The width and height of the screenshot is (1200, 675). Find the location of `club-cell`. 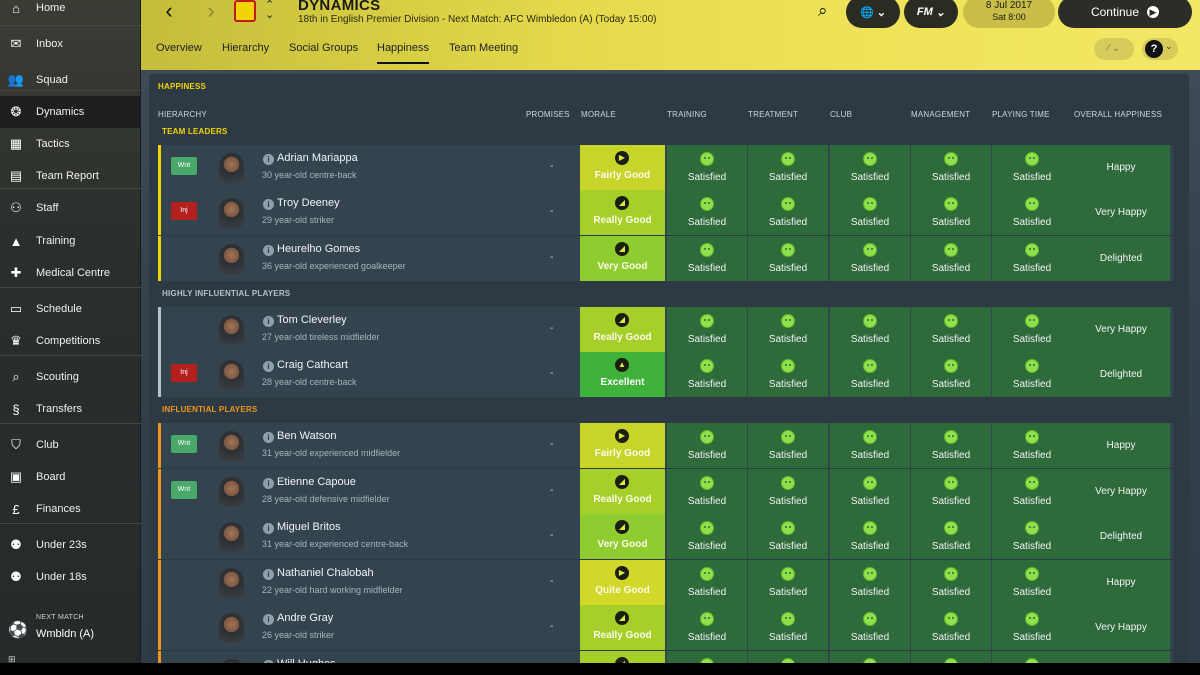

club-cell is located at coordinates (870, 657).